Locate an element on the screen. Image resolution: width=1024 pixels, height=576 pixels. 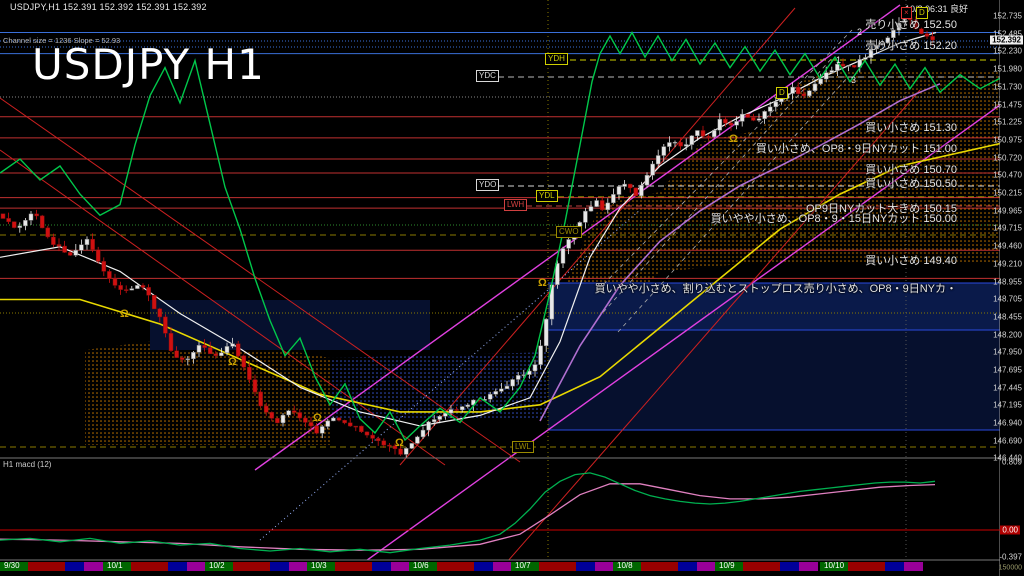
chart-object-box-ydh: YDH is located at coordinates (556, 59).